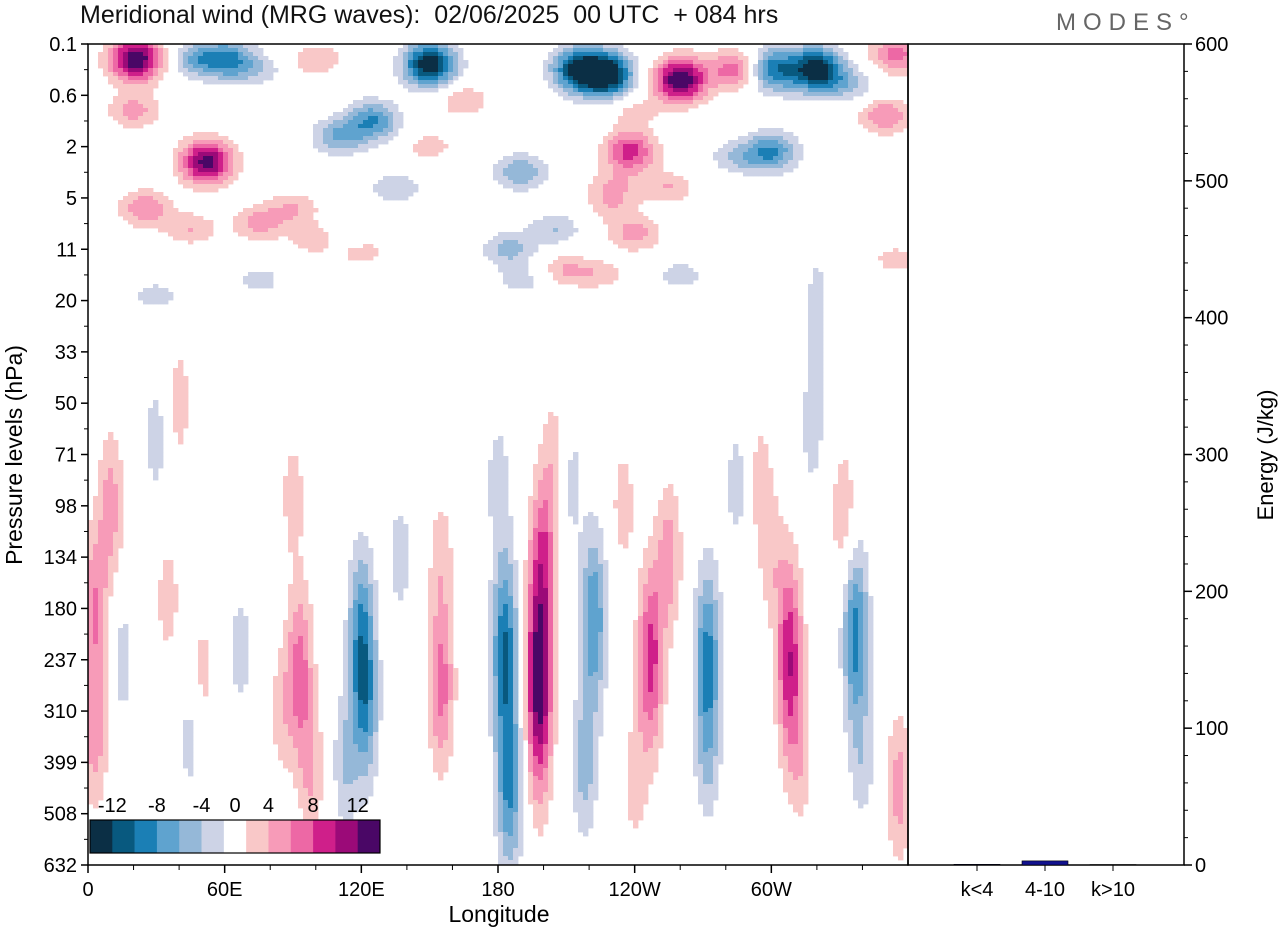  I want to click on y-tick-label: 399, so click(60, 763).